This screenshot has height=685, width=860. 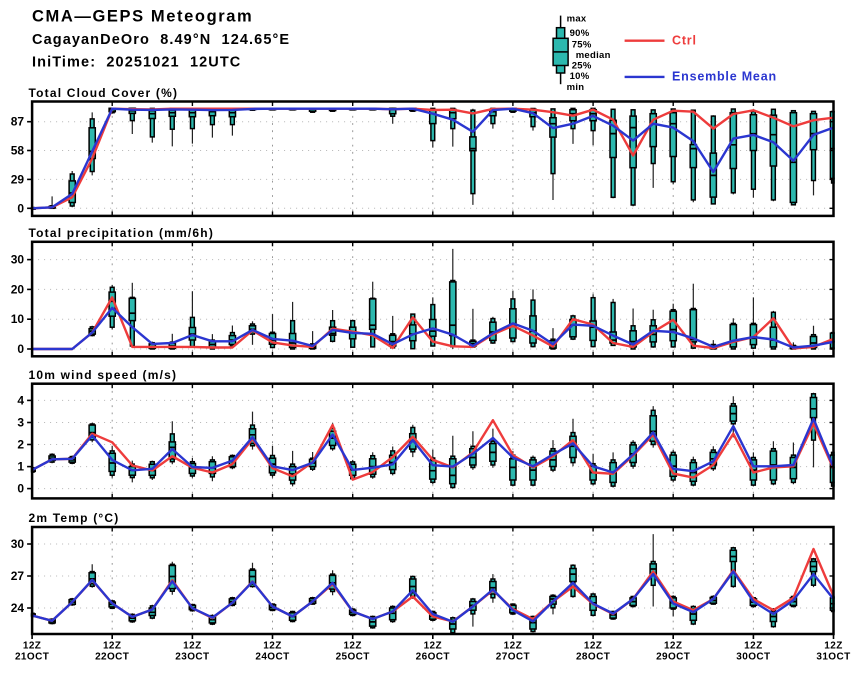 What do you see at coordinates (32, 657) in the screenshot?
I see `svg-text: 21OCT` at bounding box center [32, 657].